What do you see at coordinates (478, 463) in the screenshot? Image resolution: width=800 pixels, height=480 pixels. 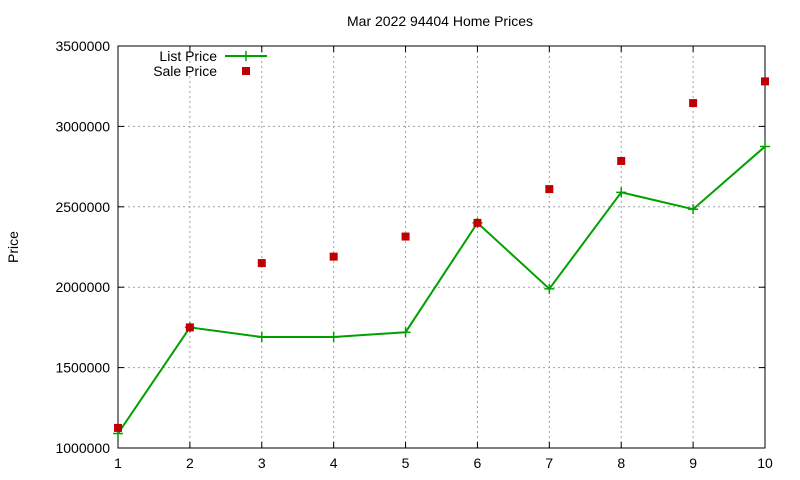 I see `x-tick-label: 6` at bounding box center [478, 463].